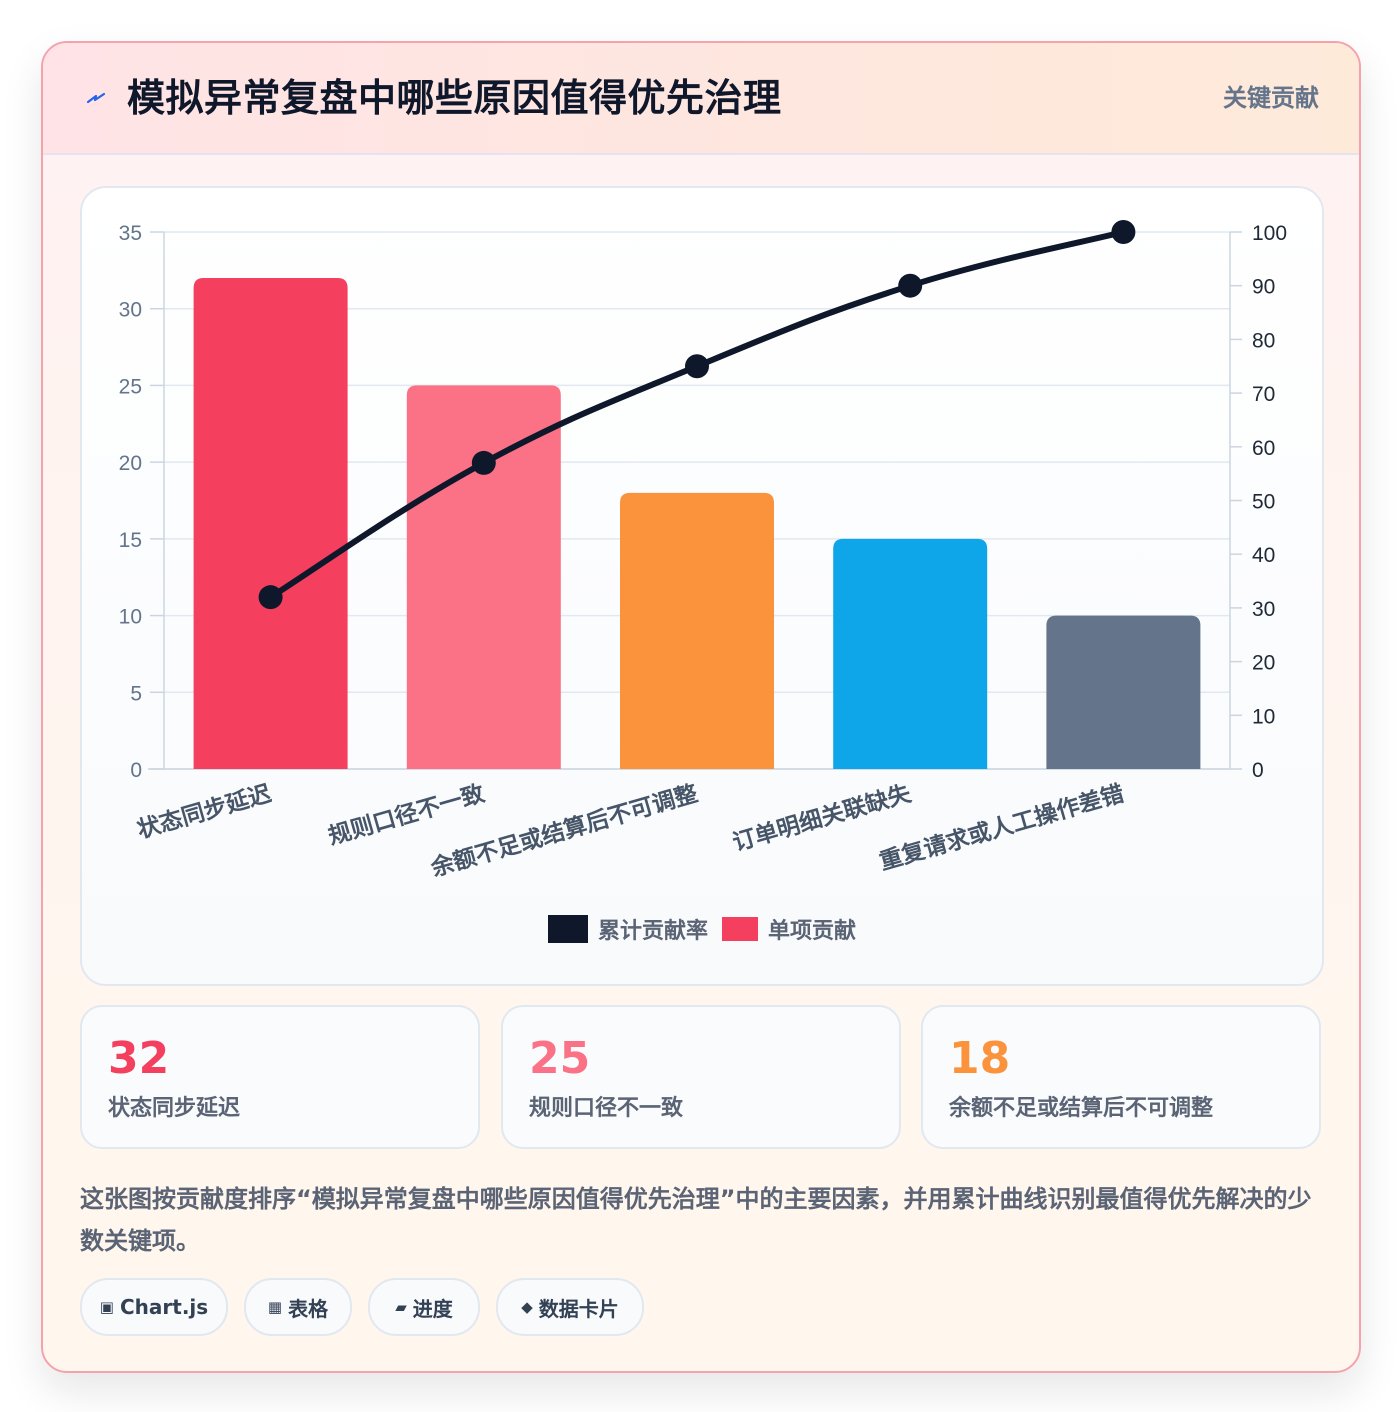 The image size is (1400, 1412). I want to click on tag-table: ▦ 表格, so click(298, 1307).